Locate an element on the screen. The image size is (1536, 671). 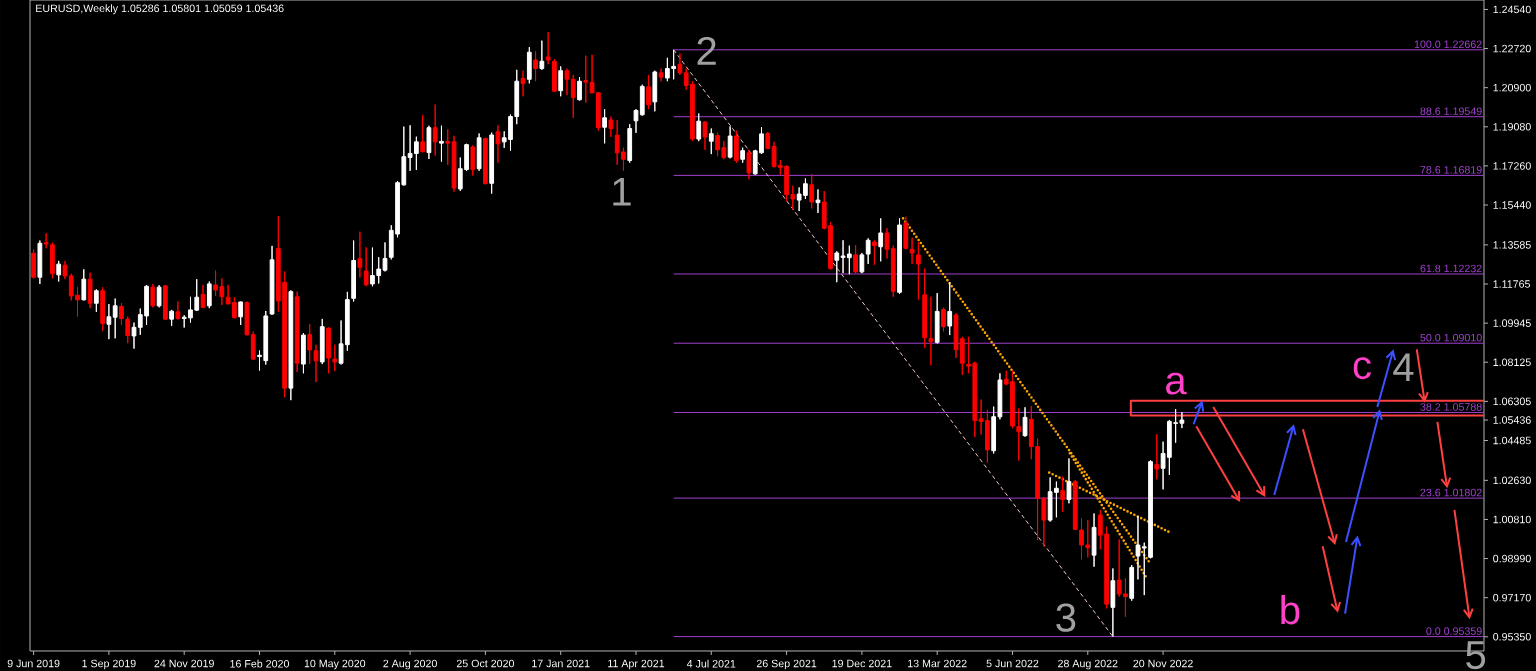
x-tick-label: 2 Aug 2020 is located at coordinates (410, 664).